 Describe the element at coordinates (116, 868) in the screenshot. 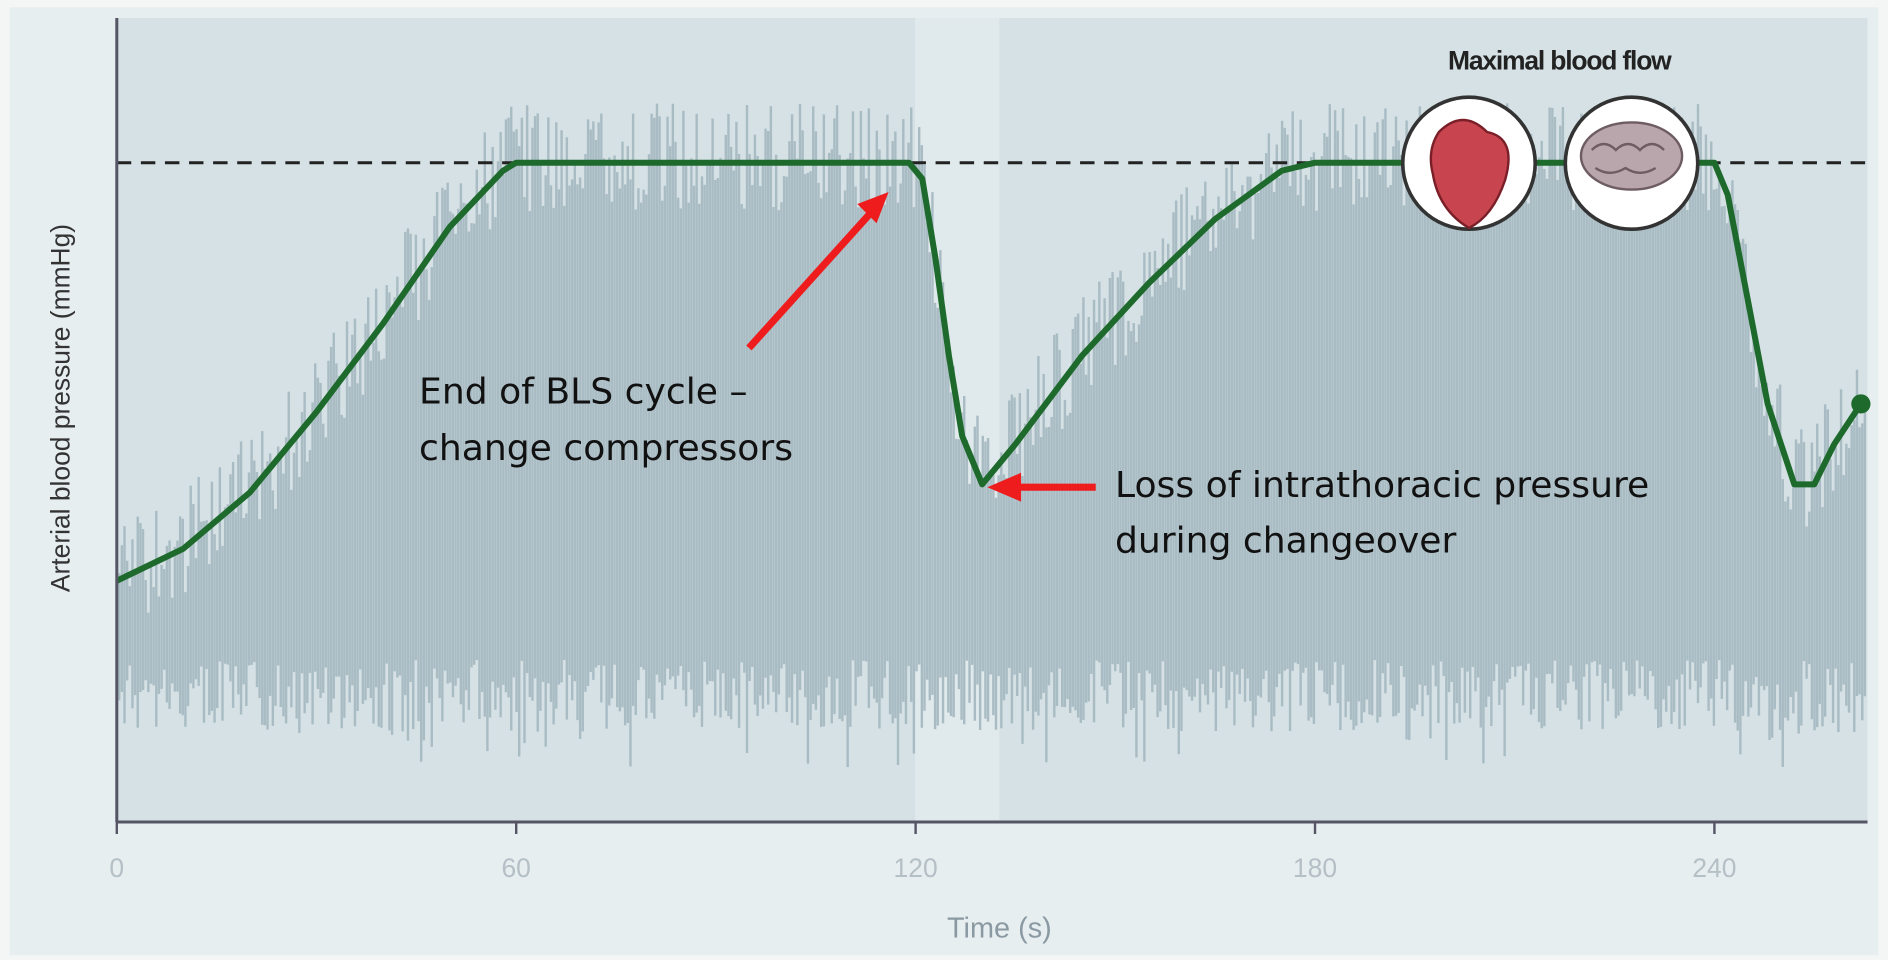

I see `x-tick-label: 0` at that location.